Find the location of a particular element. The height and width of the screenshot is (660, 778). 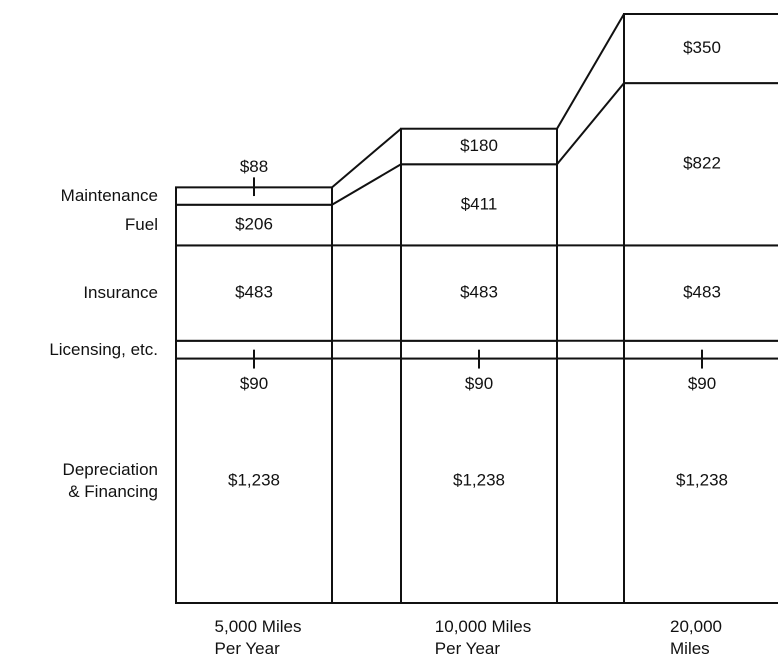

legend-label: Insurance is located at coordinates (120, 293).